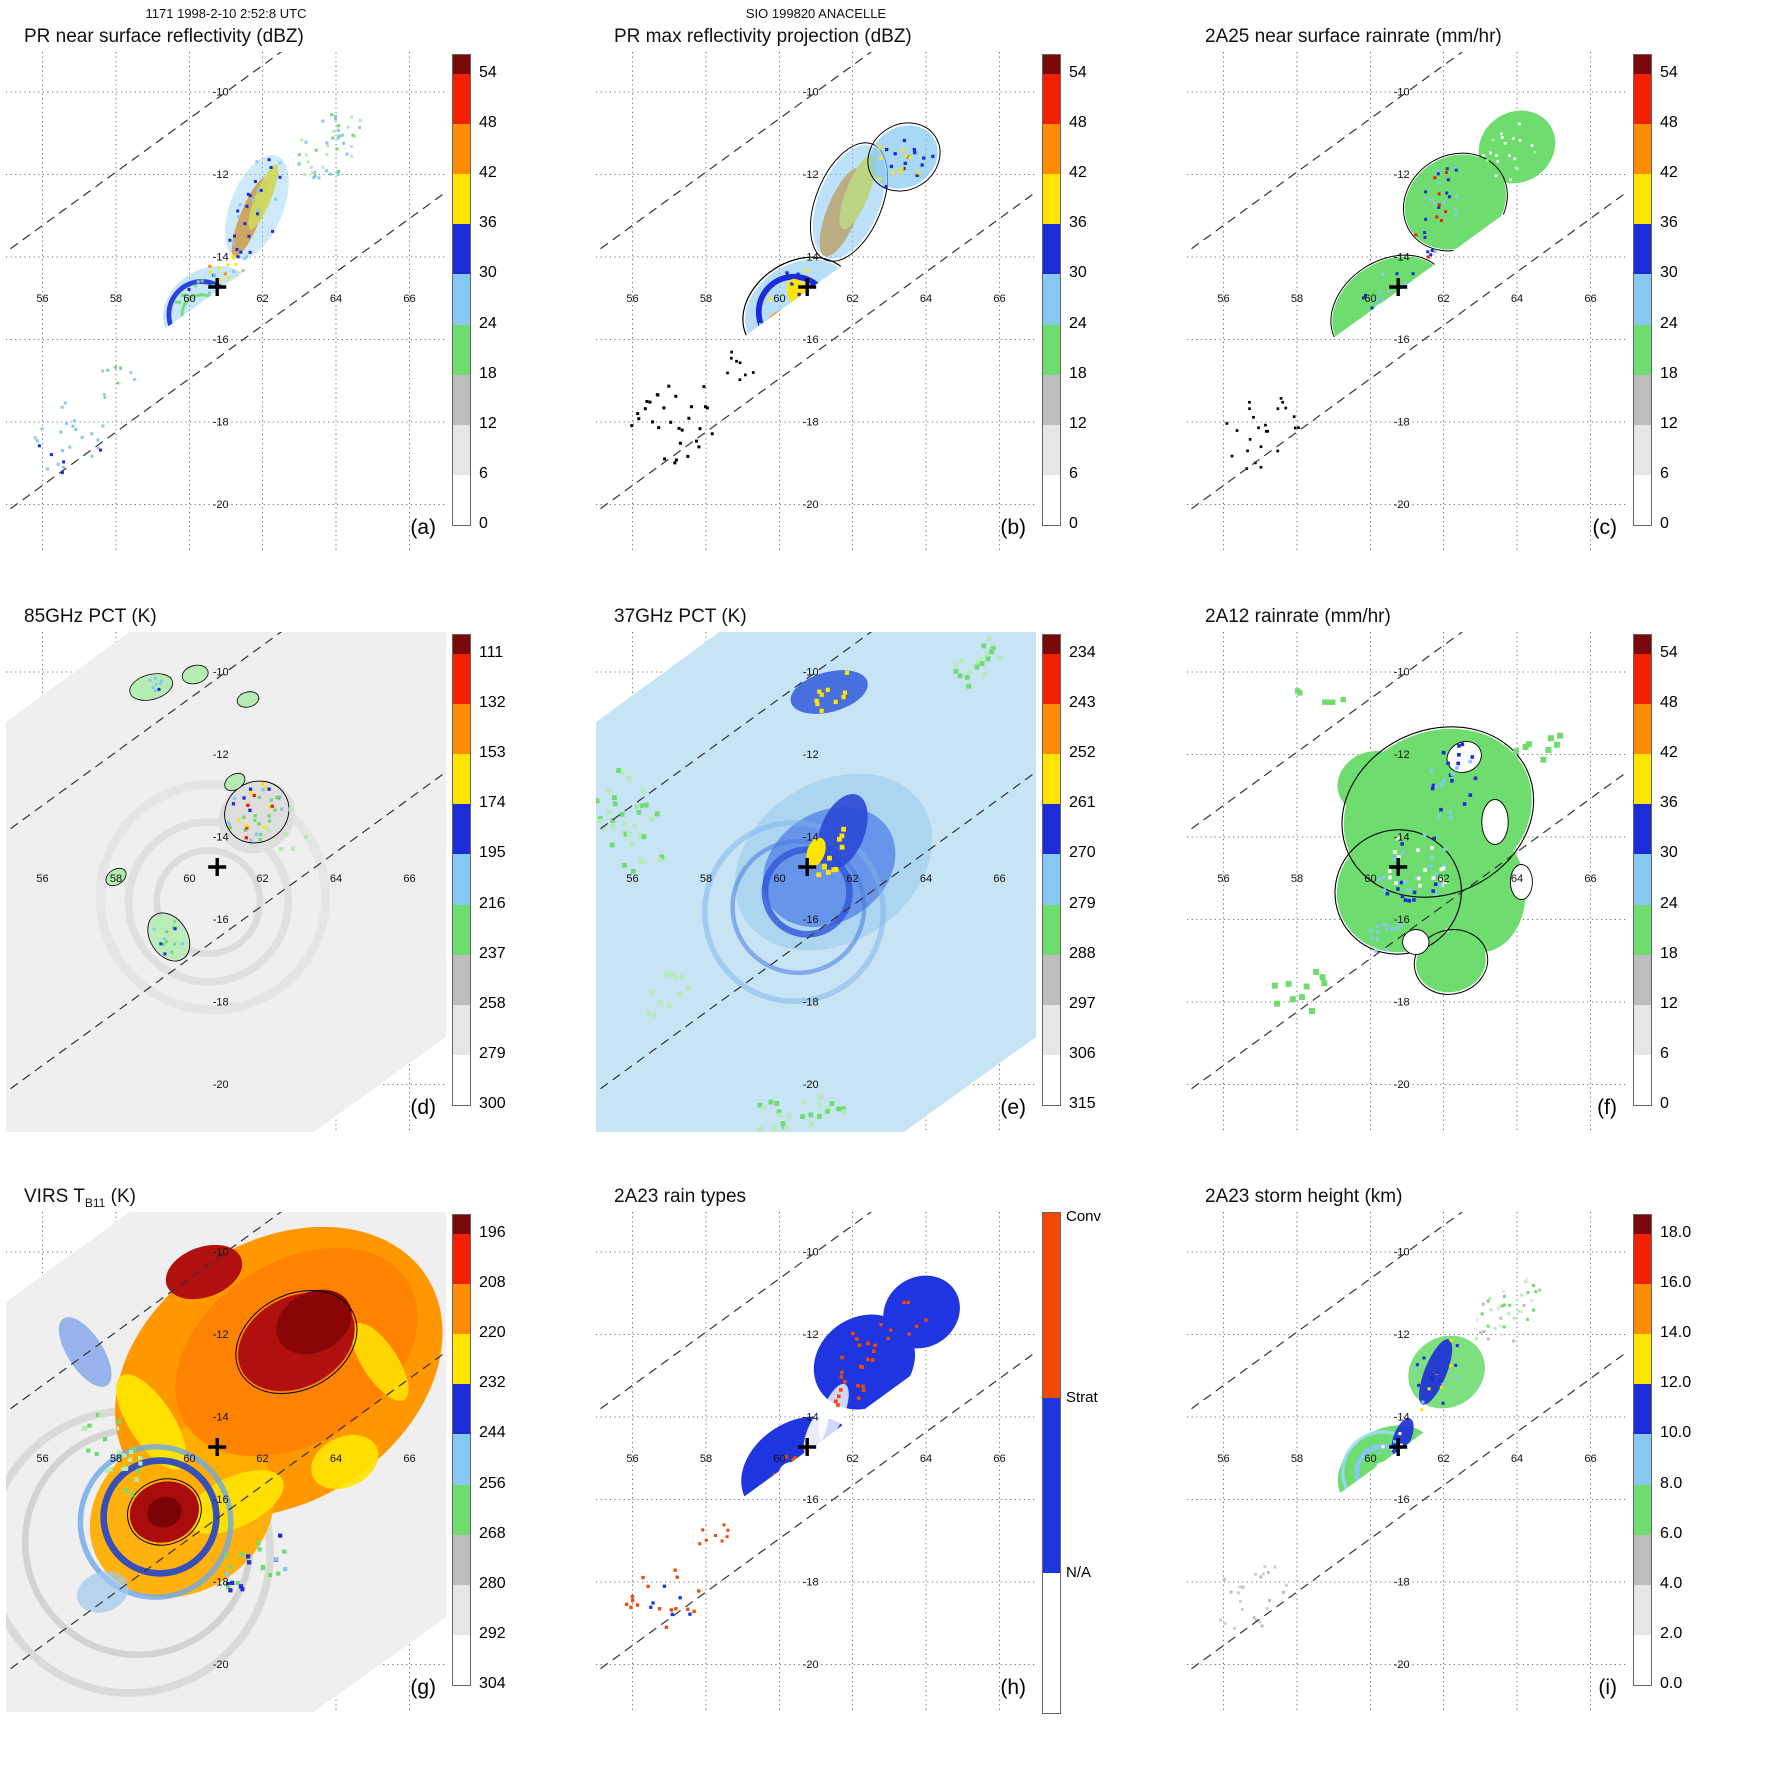 The width and height of the screenshot is (1771, 1771). I want to click on colorbar-tick: 279, so click(492, 1053).